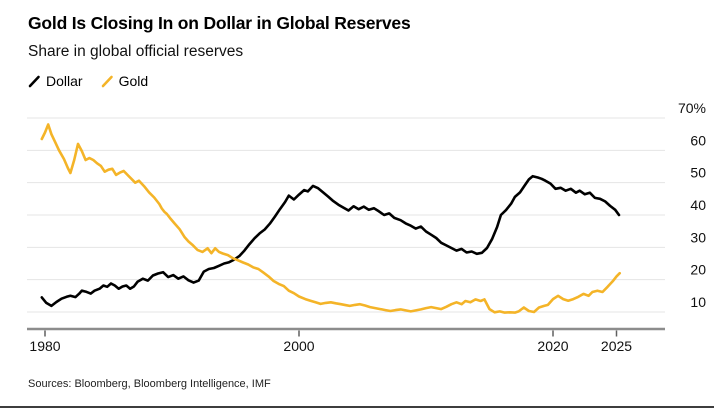 This screenshot has width=714, height=408. I want to click on x-axis-tick-label: 2020, so click(552, 346).